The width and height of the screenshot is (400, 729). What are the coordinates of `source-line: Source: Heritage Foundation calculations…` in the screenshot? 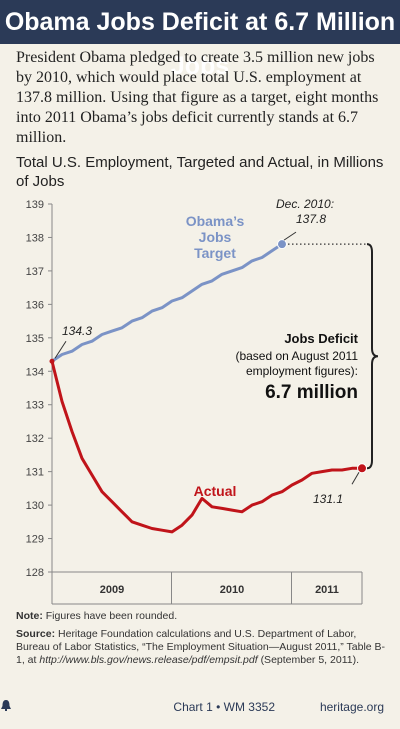 It's located at (202, 647).